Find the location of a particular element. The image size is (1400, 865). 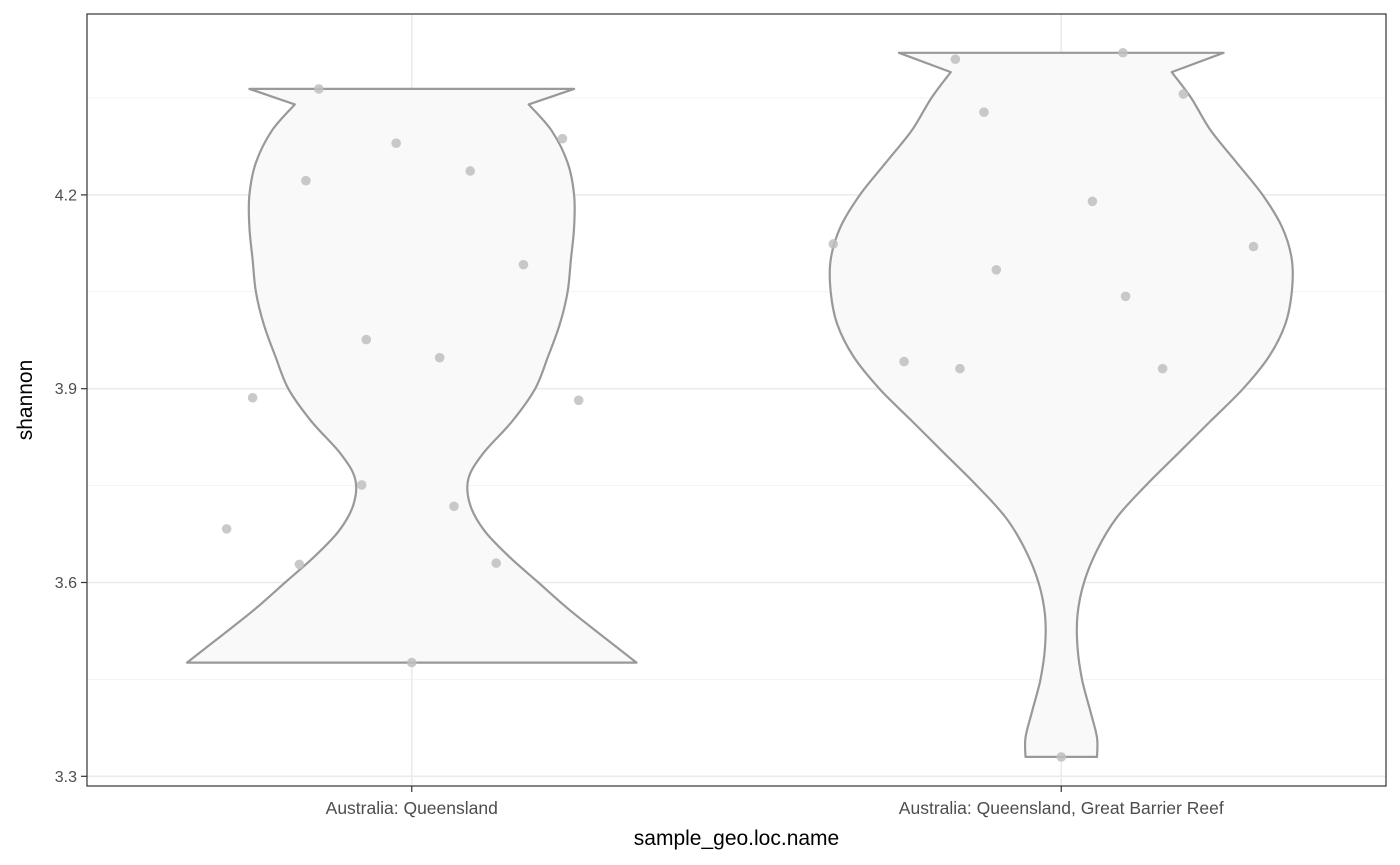

y-axis-title: shannon is located at coordinates (25, 400).